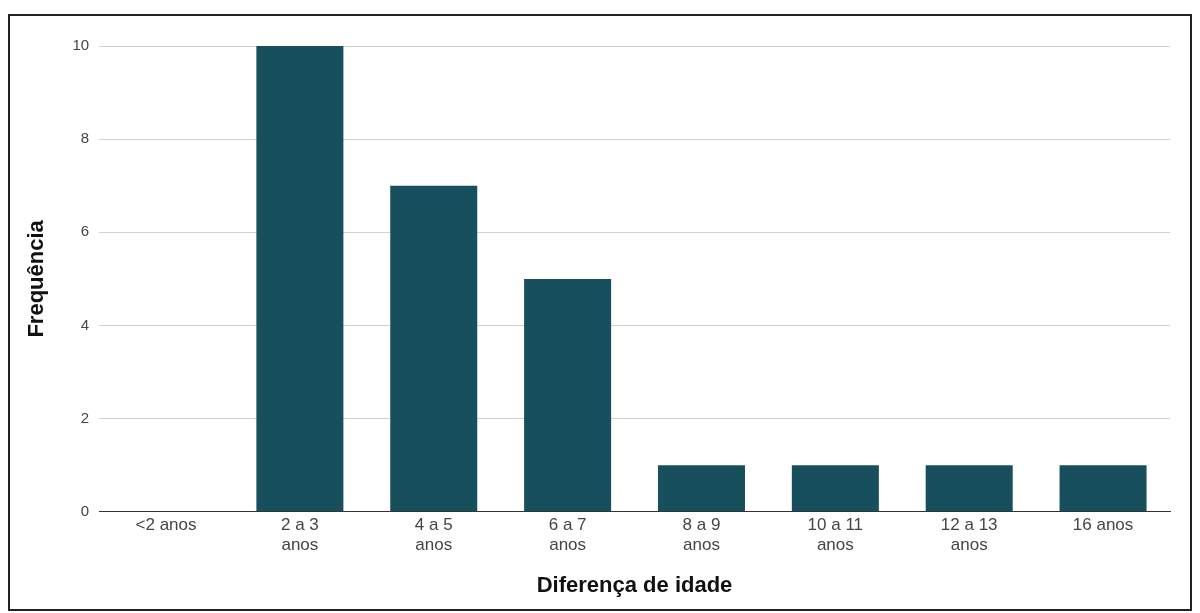  I want to click on y-tick-label: 8, so click(85, 138).